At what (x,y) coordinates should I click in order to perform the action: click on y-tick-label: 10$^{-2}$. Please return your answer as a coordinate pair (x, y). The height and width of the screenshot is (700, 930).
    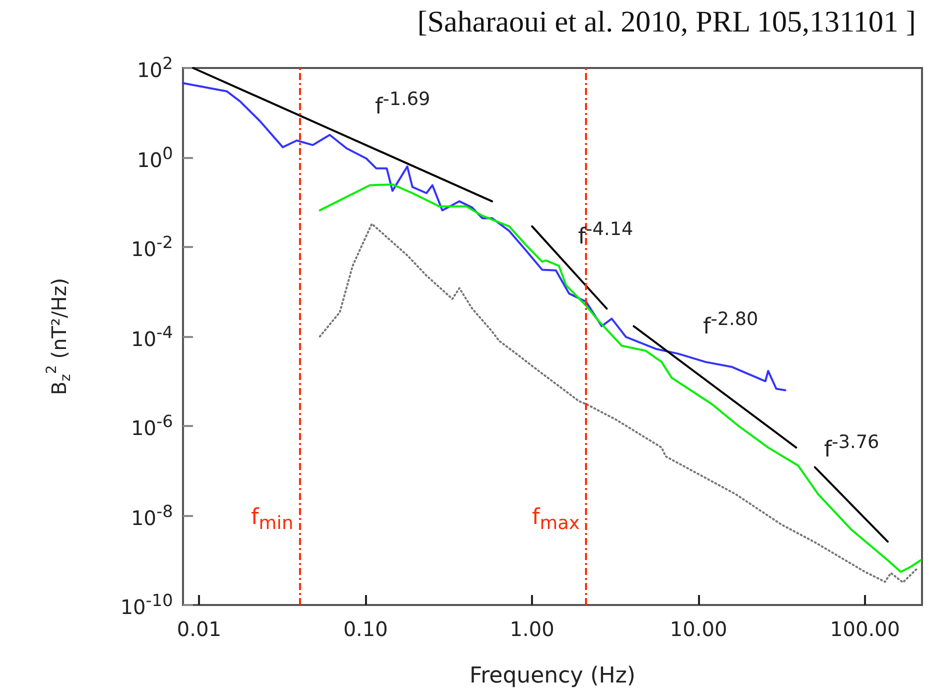
    Looking at the image, I should click on (151, 247).